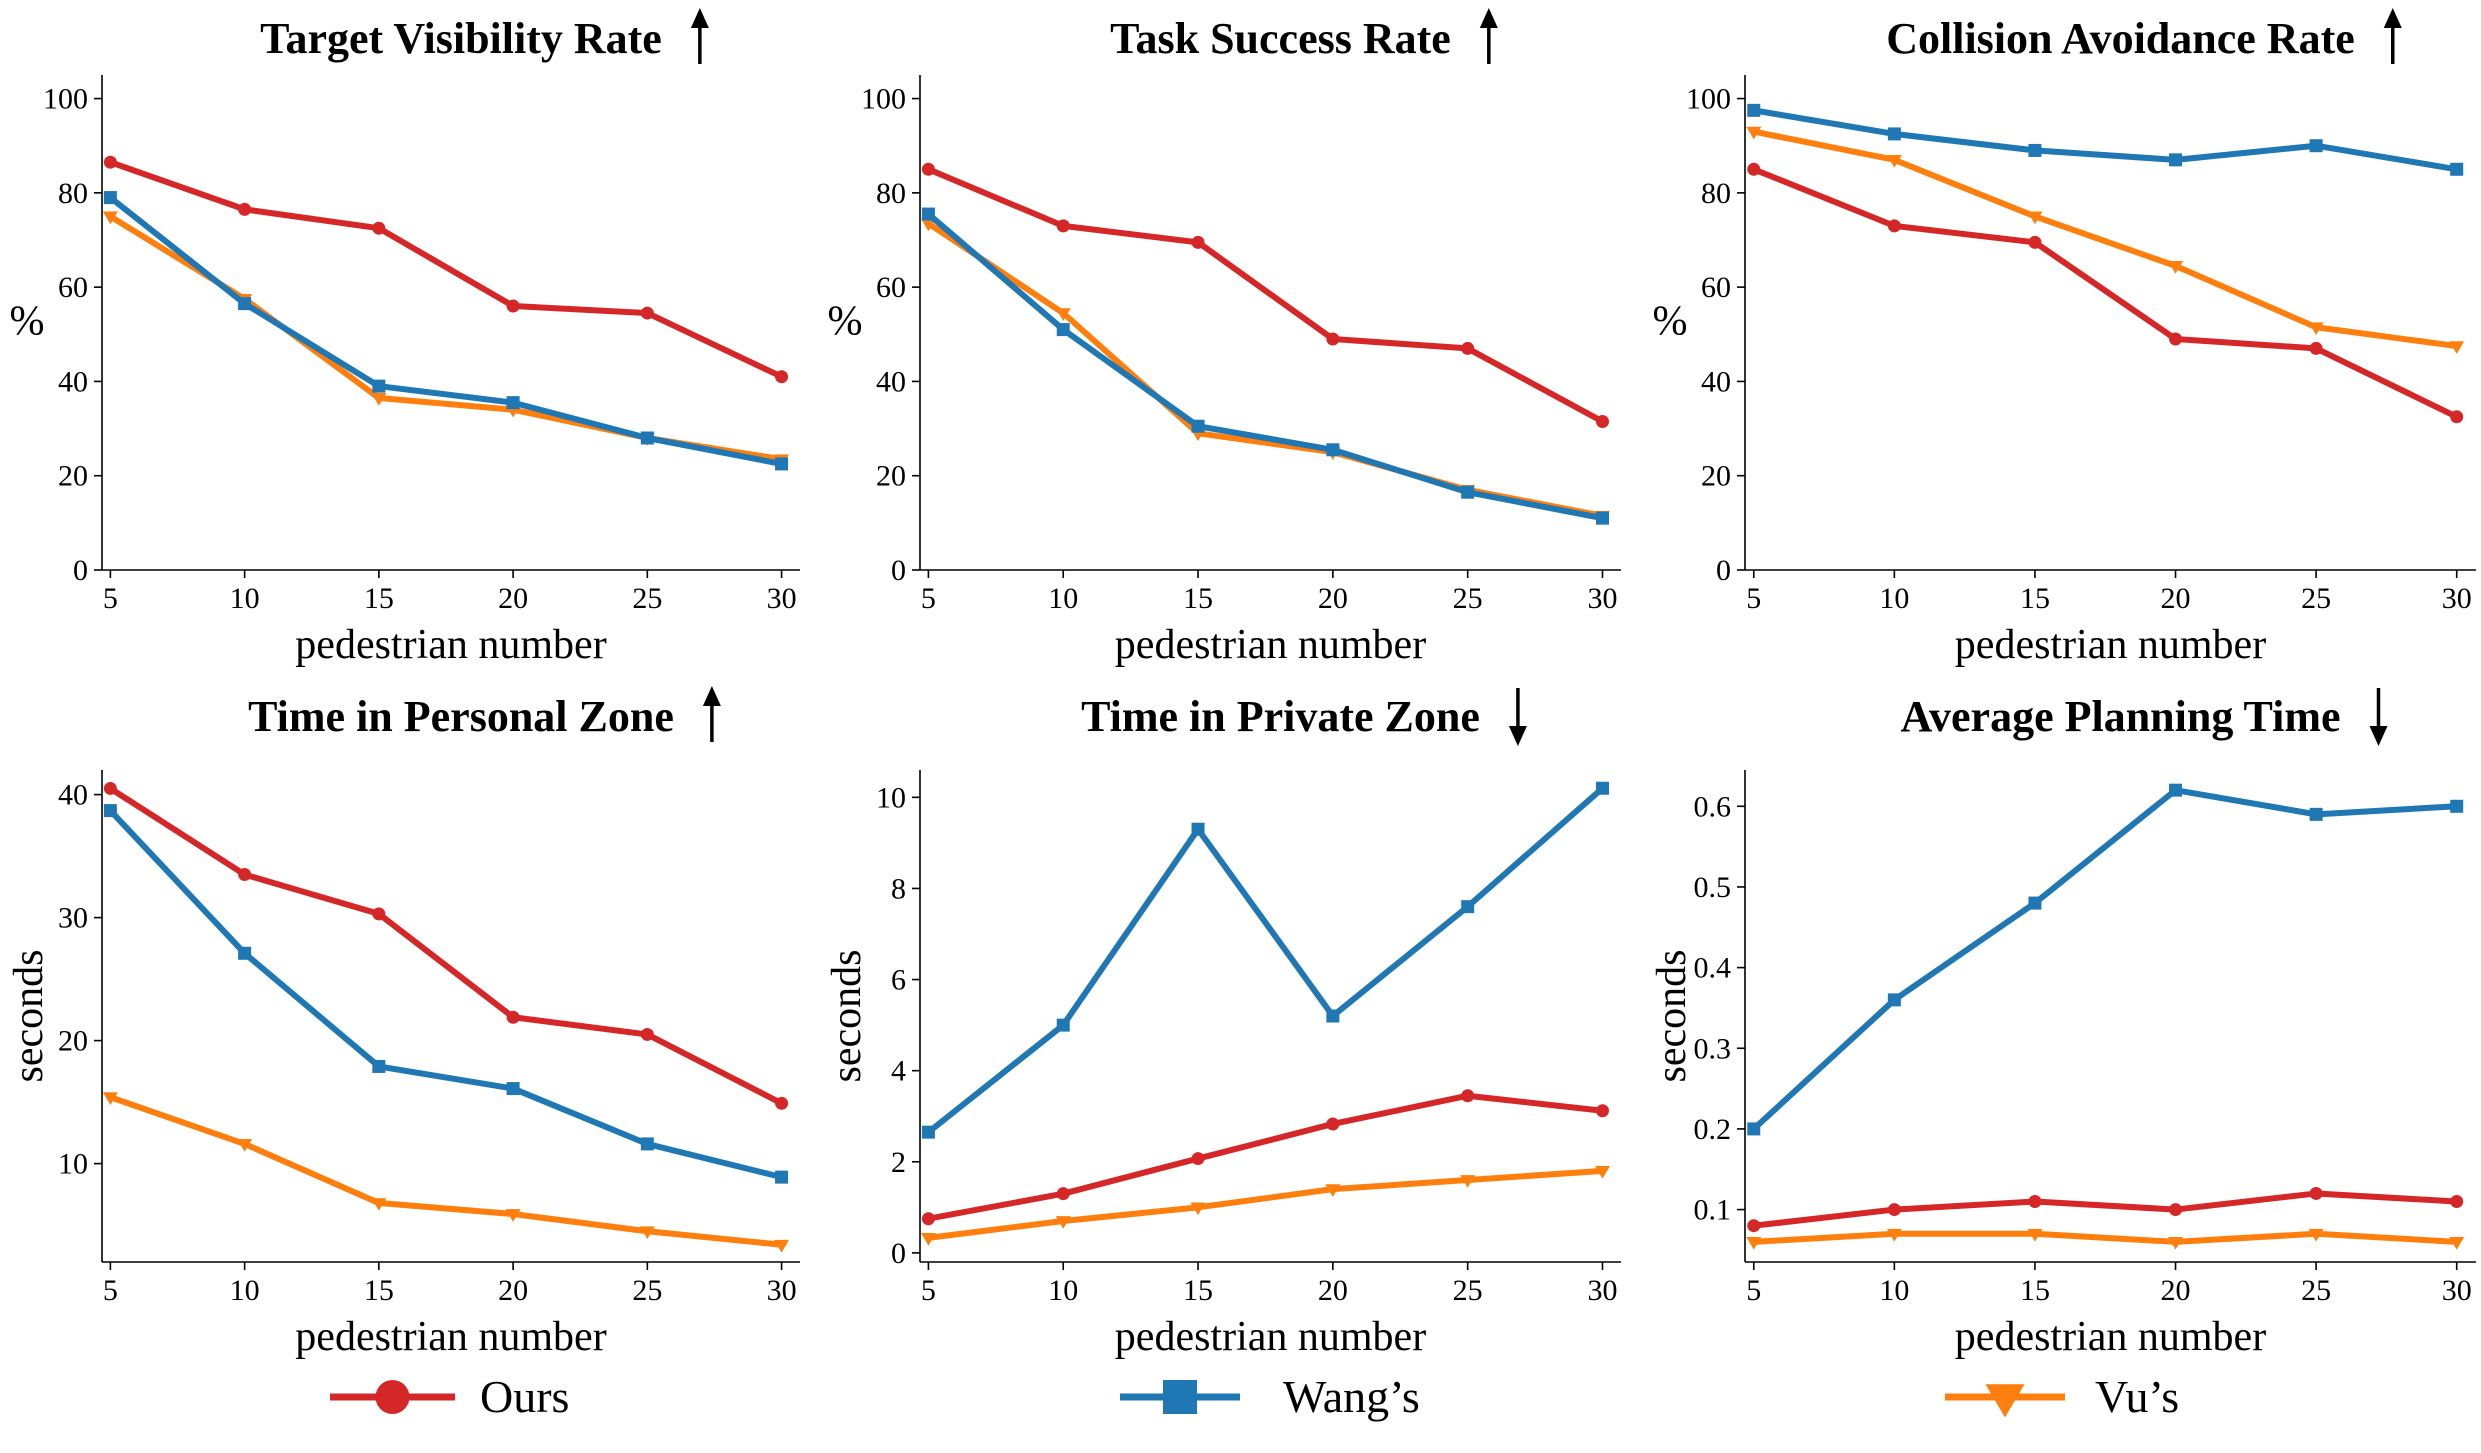 The width and height of the screenshot is (2481, 1453). Describe the element at coordinates (1517, 717) in the screenshot. I see `arrow-down-icon` at that location.